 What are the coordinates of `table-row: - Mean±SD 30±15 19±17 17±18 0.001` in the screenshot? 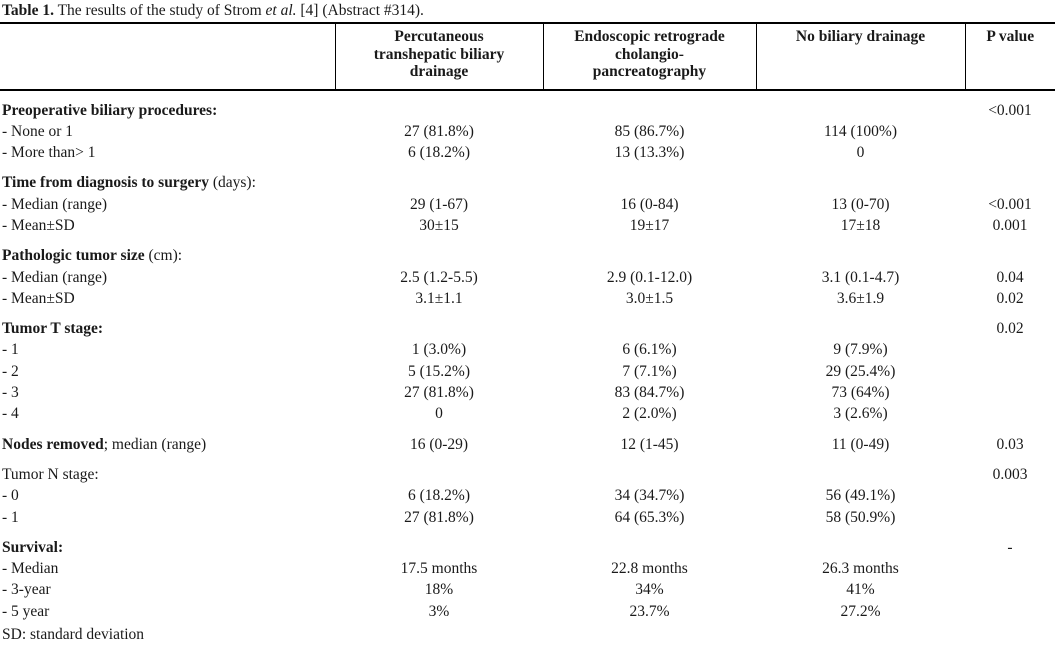 It's located at (527, 225).